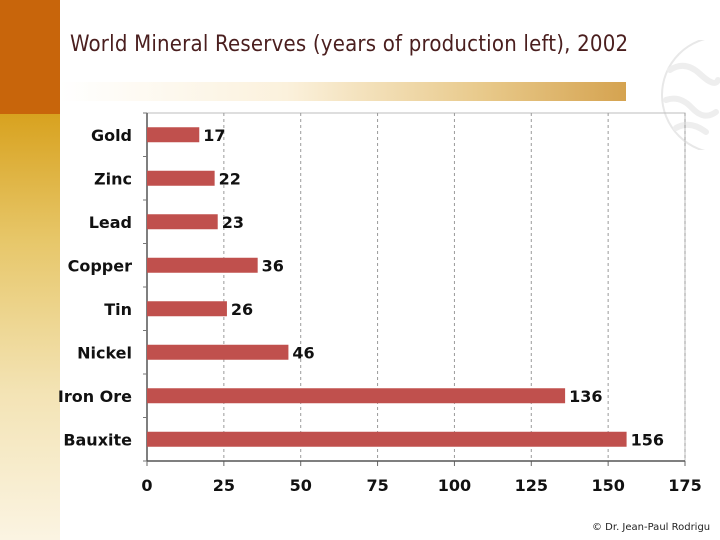 The image size is (720, 540). What do you see at coordinates (214, 135) in the screenshot?
I see `value-label: 17` at bounding box center [214, 135].